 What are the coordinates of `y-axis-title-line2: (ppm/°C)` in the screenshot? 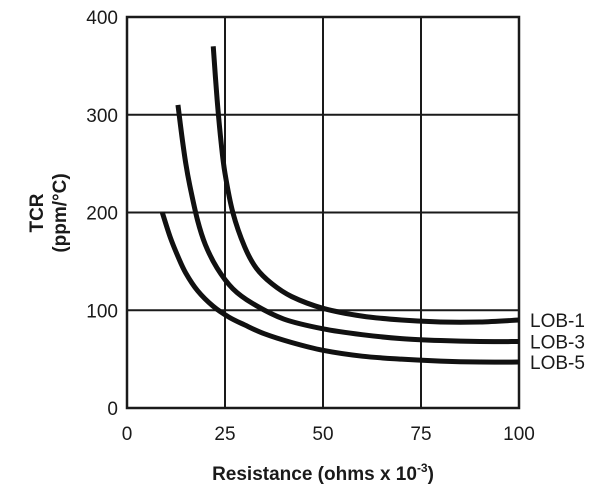 It's located at (60, 212).